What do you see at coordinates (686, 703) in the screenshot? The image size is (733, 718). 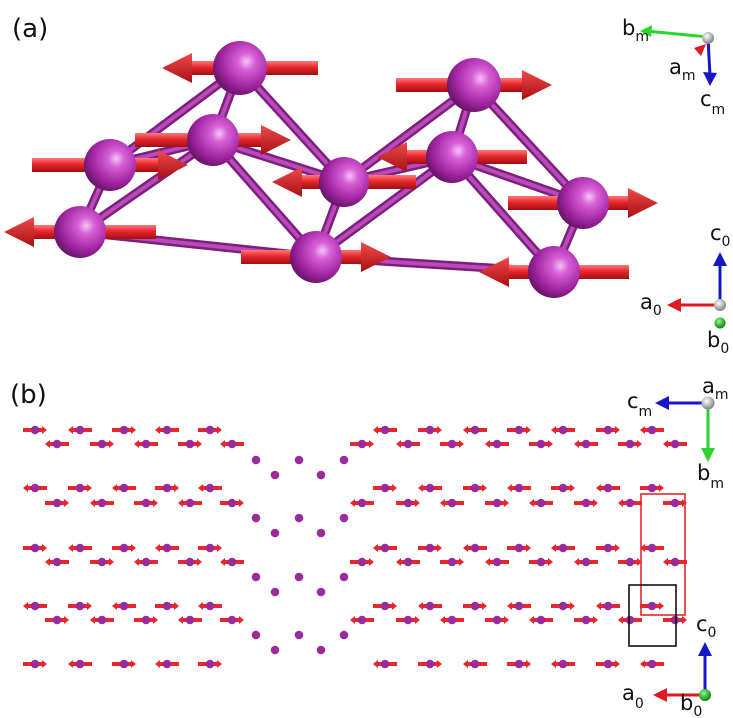 I see `axis-label-b0-b: b` at bounding box center [686, 703].